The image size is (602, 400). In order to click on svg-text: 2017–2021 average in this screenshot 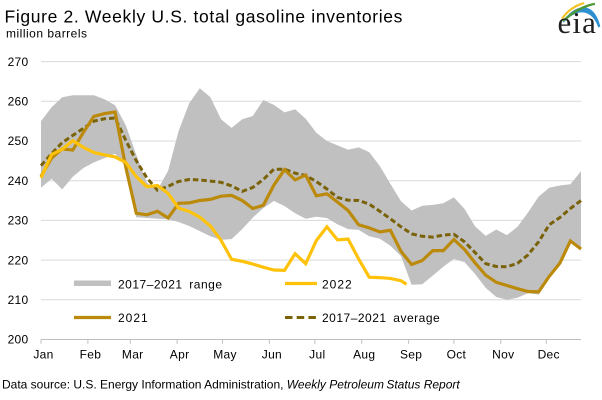, I will do `click(381, 318)`.